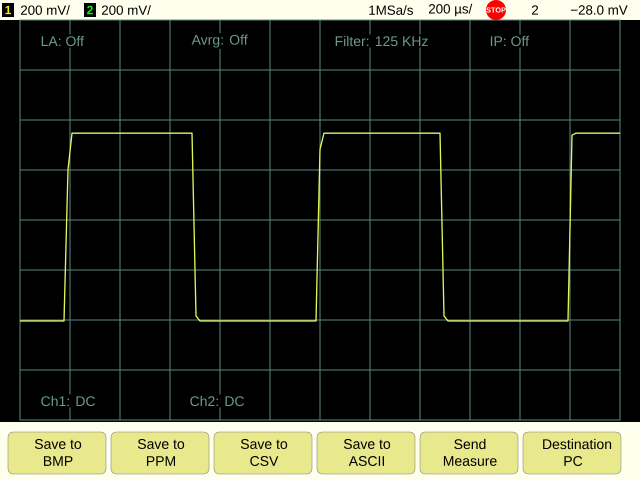  What do you see at coordinates (68, 401) in the screenshot?
I see `text: Ch1: DC` at bounding box center [68, 401].